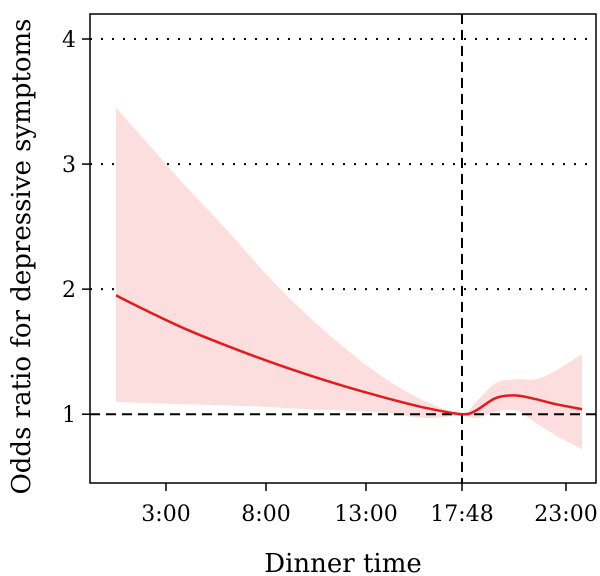  I want to click on x-tick-label: 8:00, so click(265, 514).